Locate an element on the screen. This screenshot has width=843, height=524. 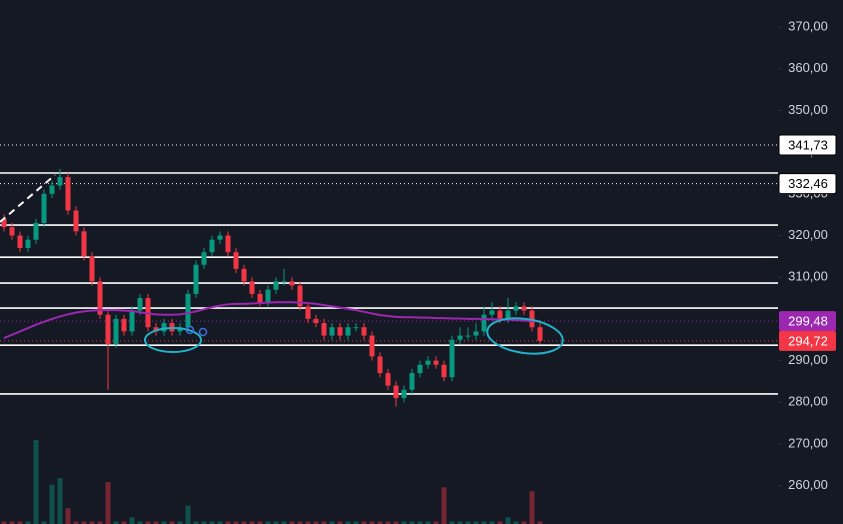
ma-layer is located at coordinates (272, 320).